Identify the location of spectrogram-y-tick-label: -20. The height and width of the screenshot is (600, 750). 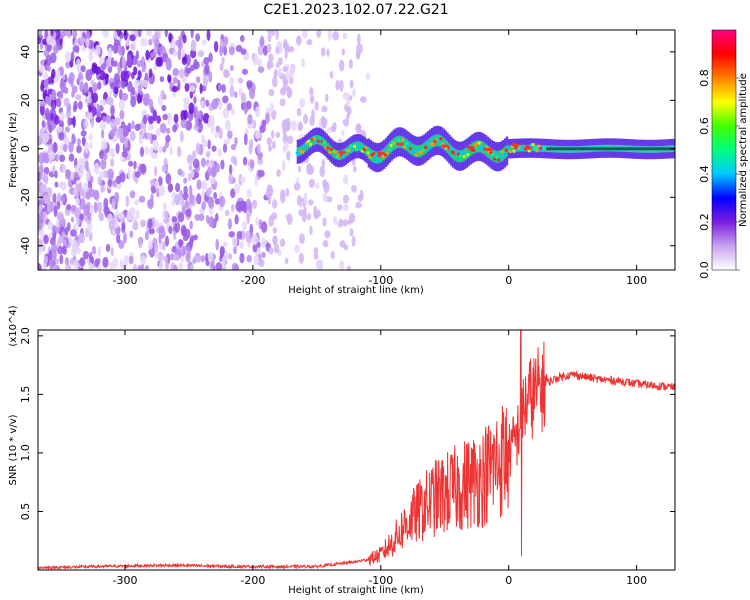
(25, 197).